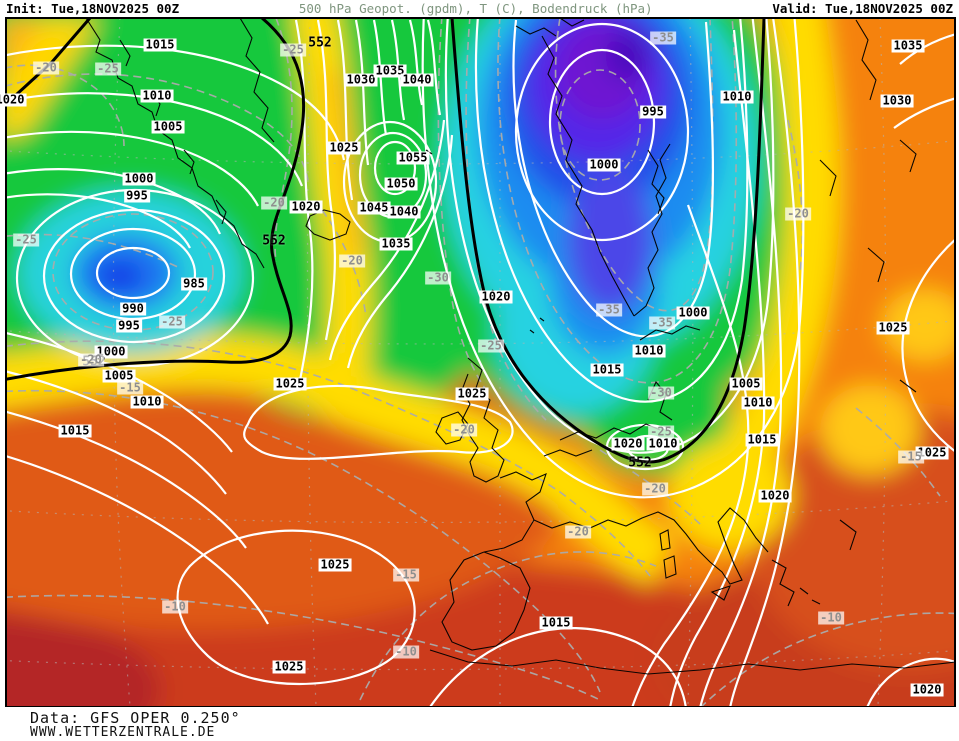  Describe the element at coordinates (862, 8) in the screenshot. I see `valid-time: Valid: Tue,18NOV2025 00Z` at that location.